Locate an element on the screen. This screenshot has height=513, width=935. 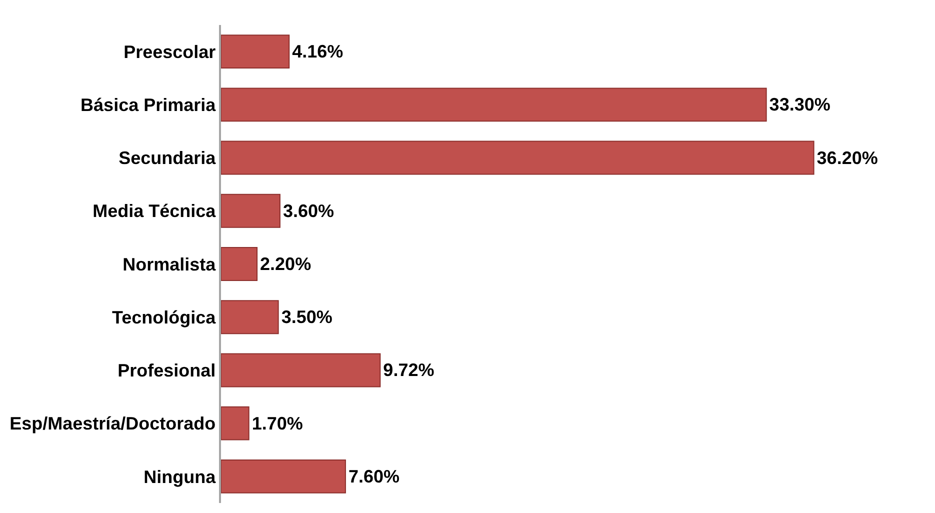
data-label: 3.60% is located at coordinates (308, 210).